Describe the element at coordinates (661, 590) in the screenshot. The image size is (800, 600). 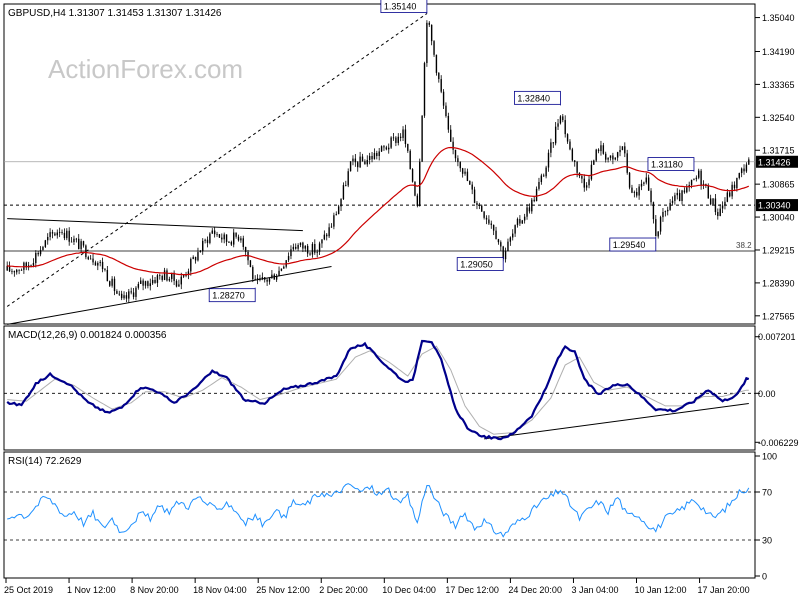
I see `time-tick-label: 10 Jan 12:00` at that location.